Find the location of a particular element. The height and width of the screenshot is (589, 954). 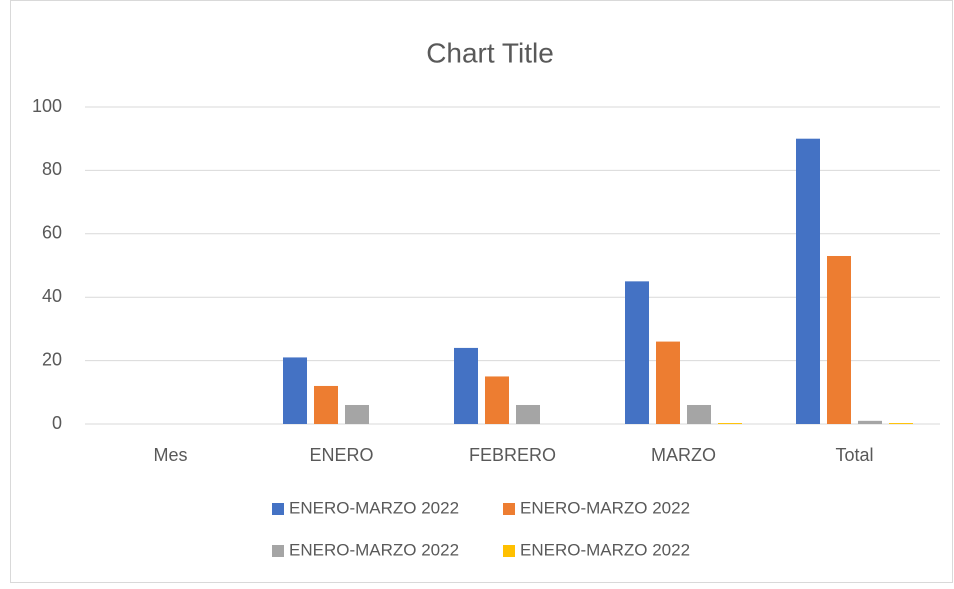

y-tick-label: 80 is located at coordinates (52, 169).